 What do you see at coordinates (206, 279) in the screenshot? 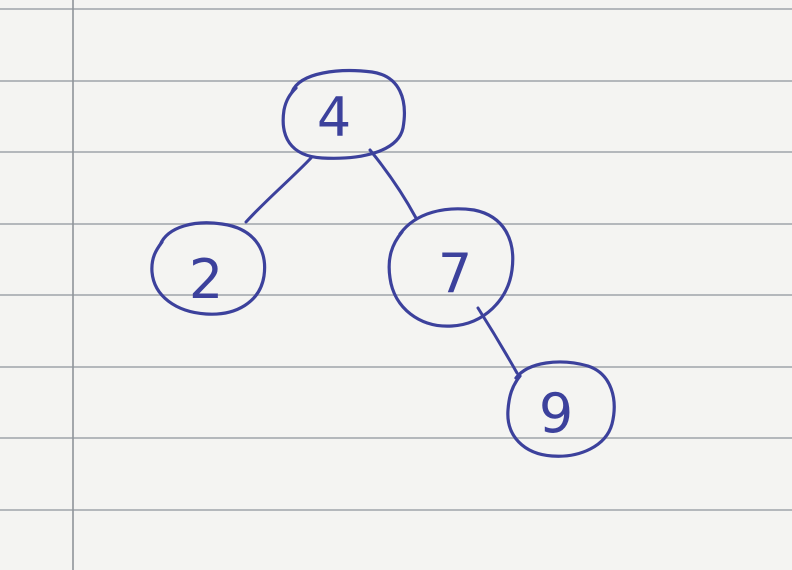
I see `node-label-2: 2` at bounding box center [206, 279].